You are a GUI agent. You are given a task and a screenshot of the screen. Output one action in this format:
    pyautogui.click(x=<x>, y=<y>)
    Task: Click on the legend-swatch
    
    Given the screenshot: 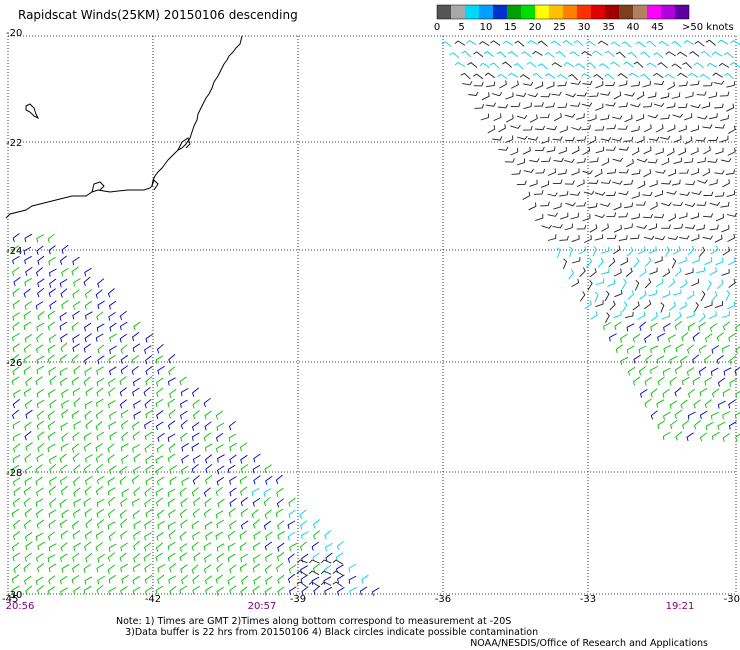 What is the action you would take?
    pyautogui.click(x=682, y=12)
    